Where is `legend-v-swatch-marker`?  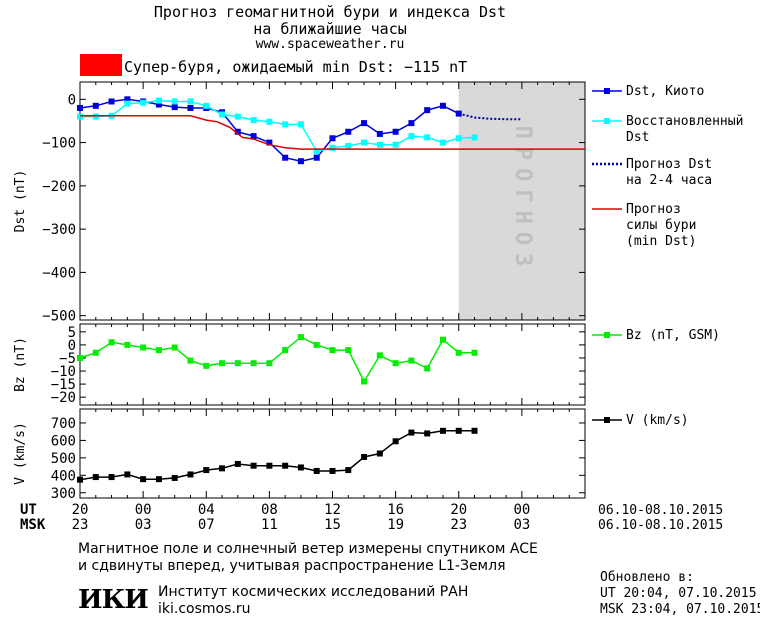 legend-v-swatch-marker is located at coordinates (607, 420).